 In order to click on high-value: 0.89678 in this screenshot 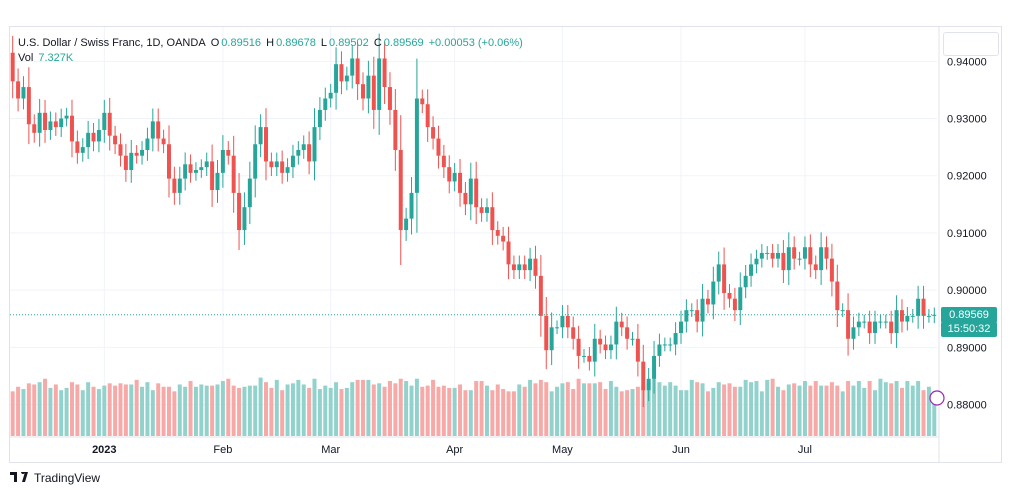, I will do `click(296, 43)`.